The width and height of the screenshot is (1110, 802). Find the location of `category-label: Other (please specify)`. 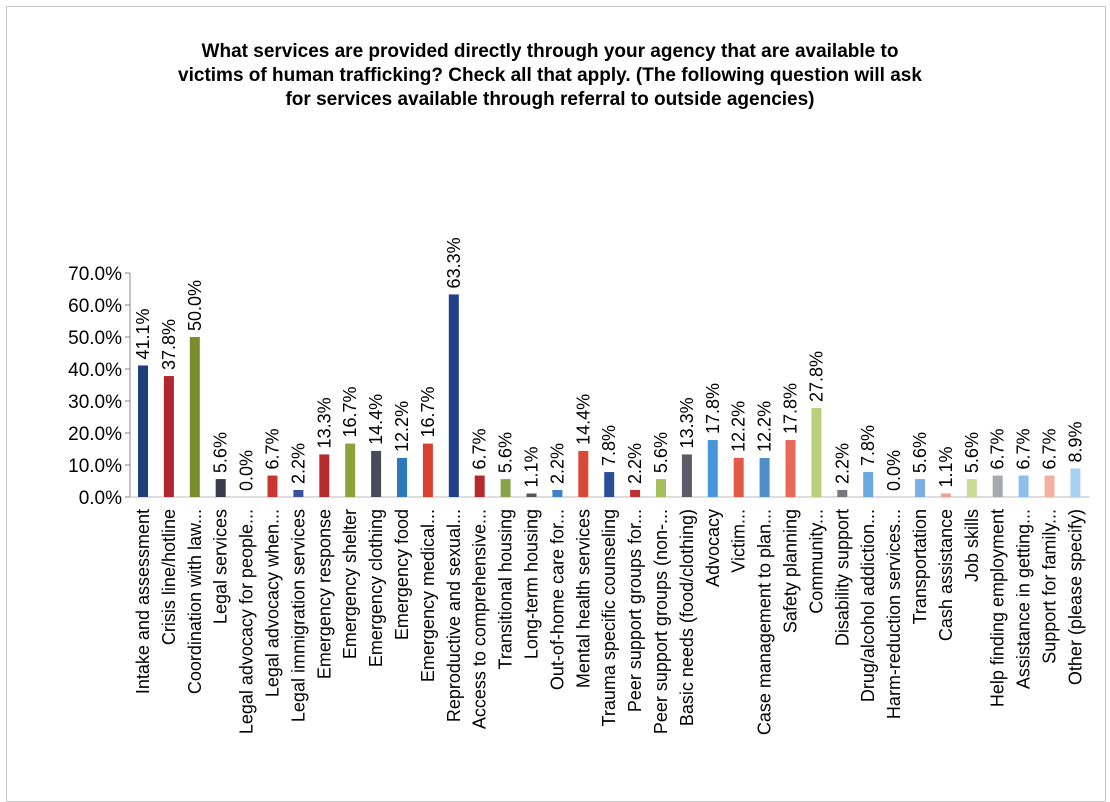

category-label: Other (please specify) is located at coordinates (1075, 597).